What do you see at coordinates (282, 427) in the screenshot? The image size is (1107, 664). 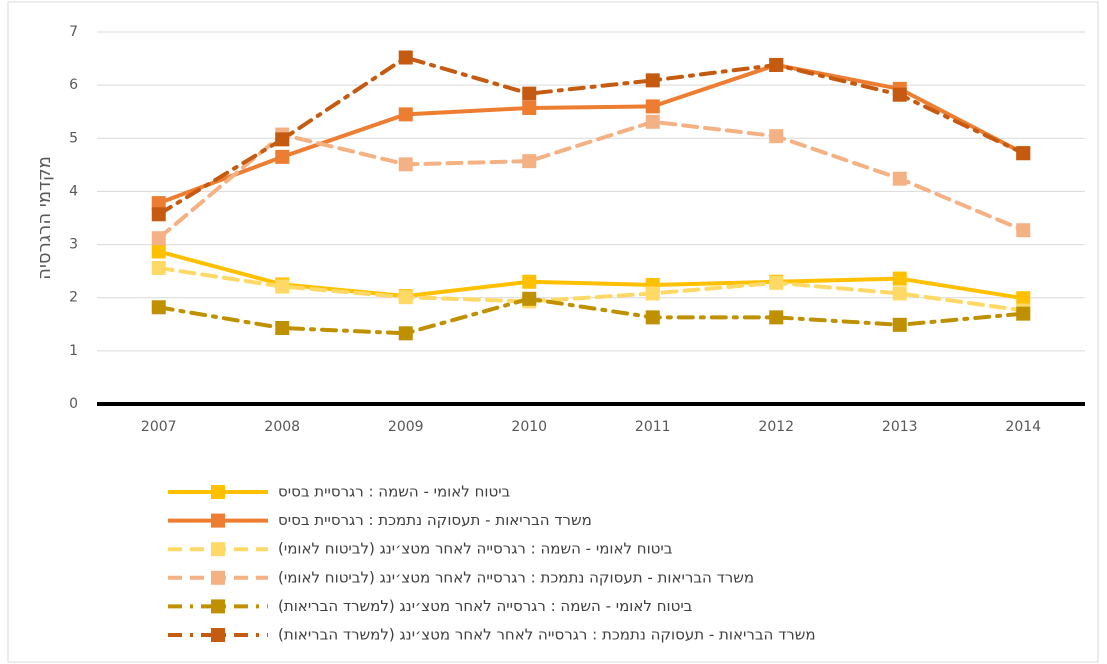 I see `x-tick-label: 2008` at bounding box center [282, 427].